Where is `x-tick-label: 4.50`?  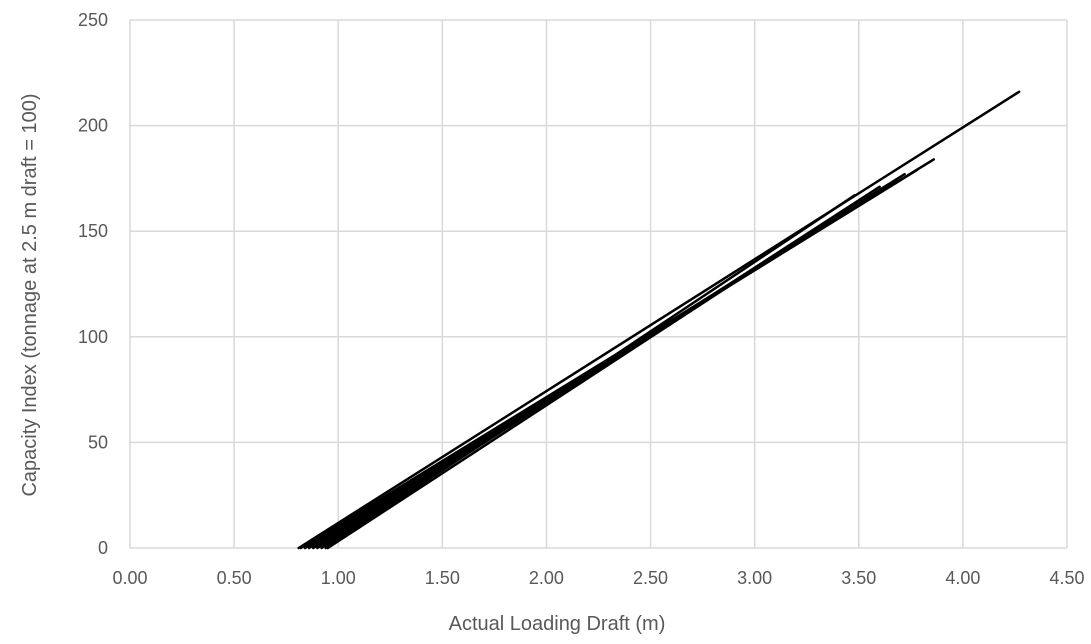 x-tick-label: 4.50 is located at coordinates (1066, 578).